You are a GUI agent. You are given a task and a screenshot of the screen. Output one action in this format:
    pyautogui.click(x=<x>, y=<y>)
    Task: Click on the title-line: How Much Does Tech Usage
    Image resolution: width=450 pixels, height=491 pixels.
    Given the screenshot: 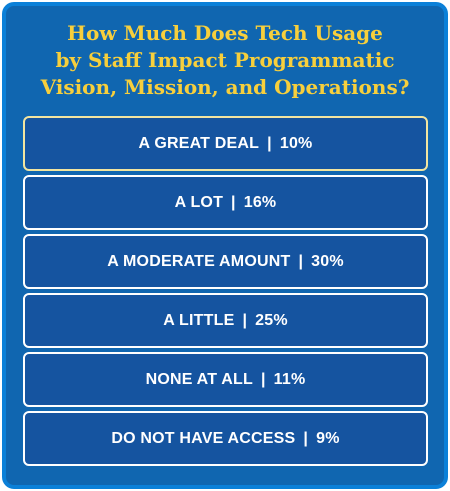 What is the action you would take?
    pyautogui.click(x=225, y=33)
    